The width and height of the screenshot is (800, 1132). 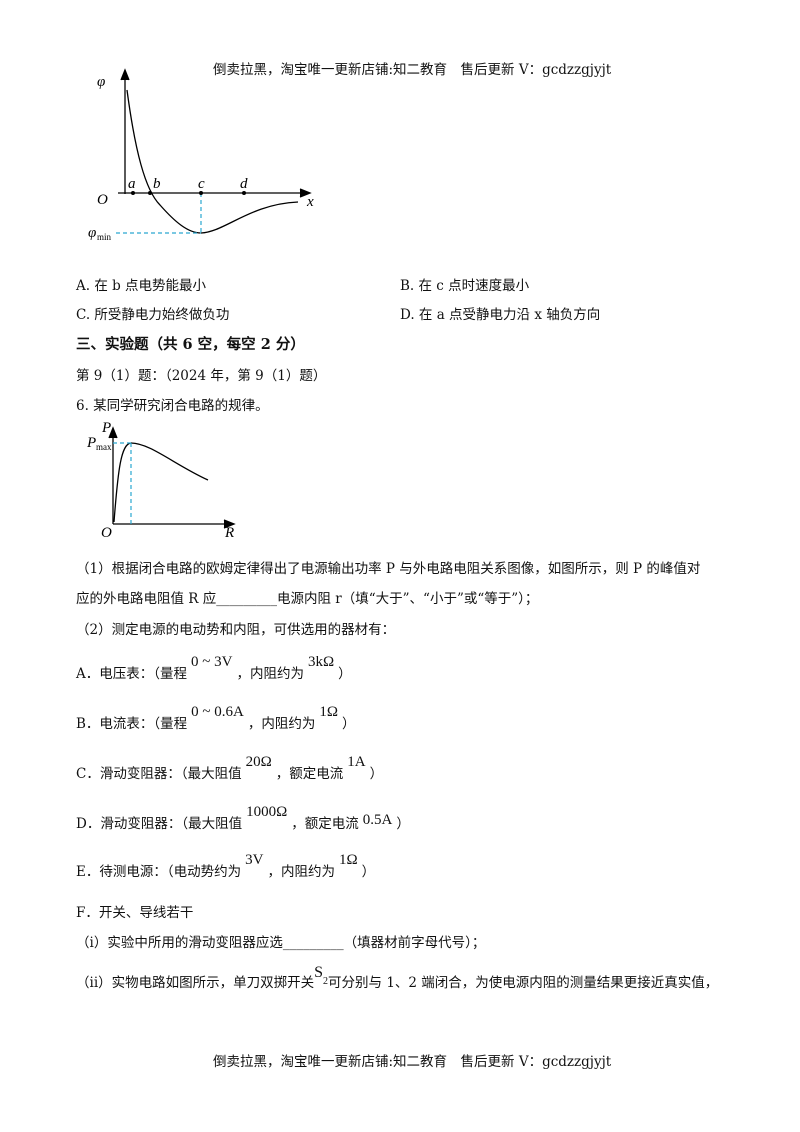 What do you see at coordinates (212, 662) in the screenshot?
I see `math: 0 ~ 3V` at bounding box center [212, 662].